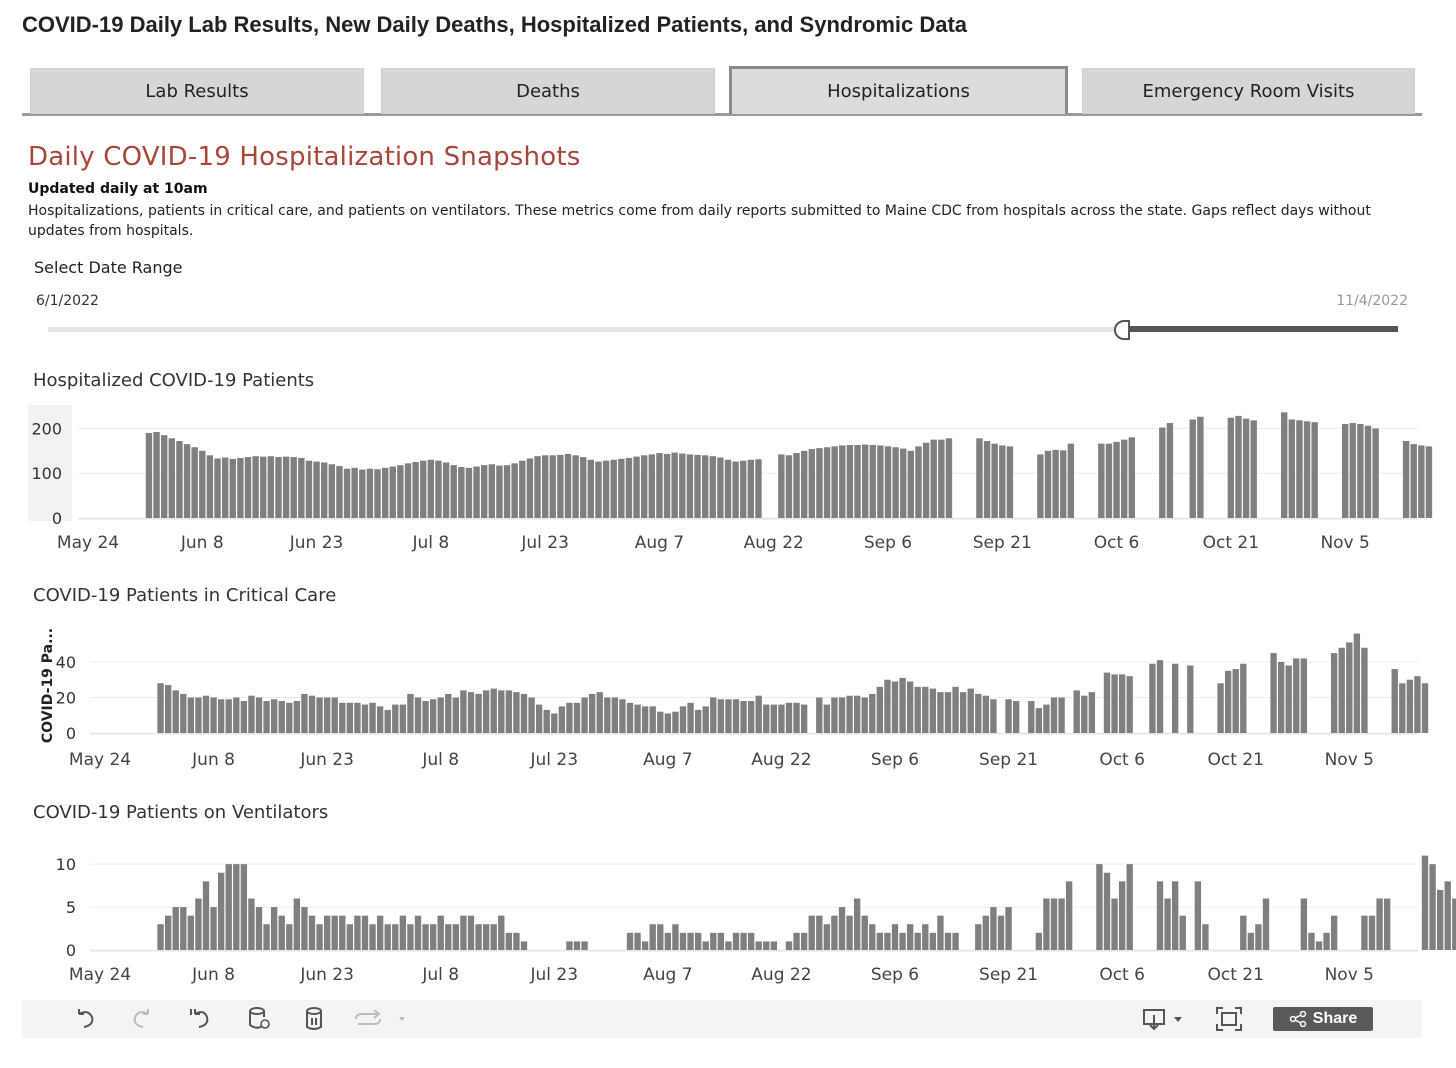 This screenshot has width=1456, height=1068. Describe the element at coordinates (100, 975) in the screenshot. I see `ventilators-x-tick-label: May 24` at that location.